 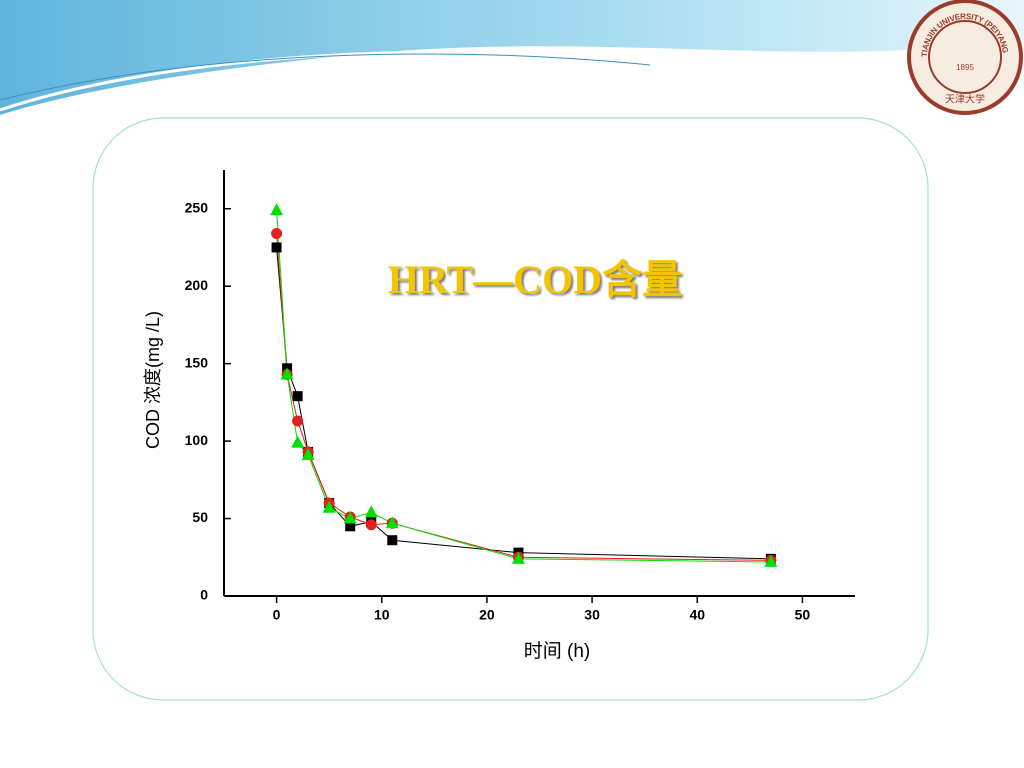 I want to click on x-axis-label: 时间 (h), so click(x=557, y=651).